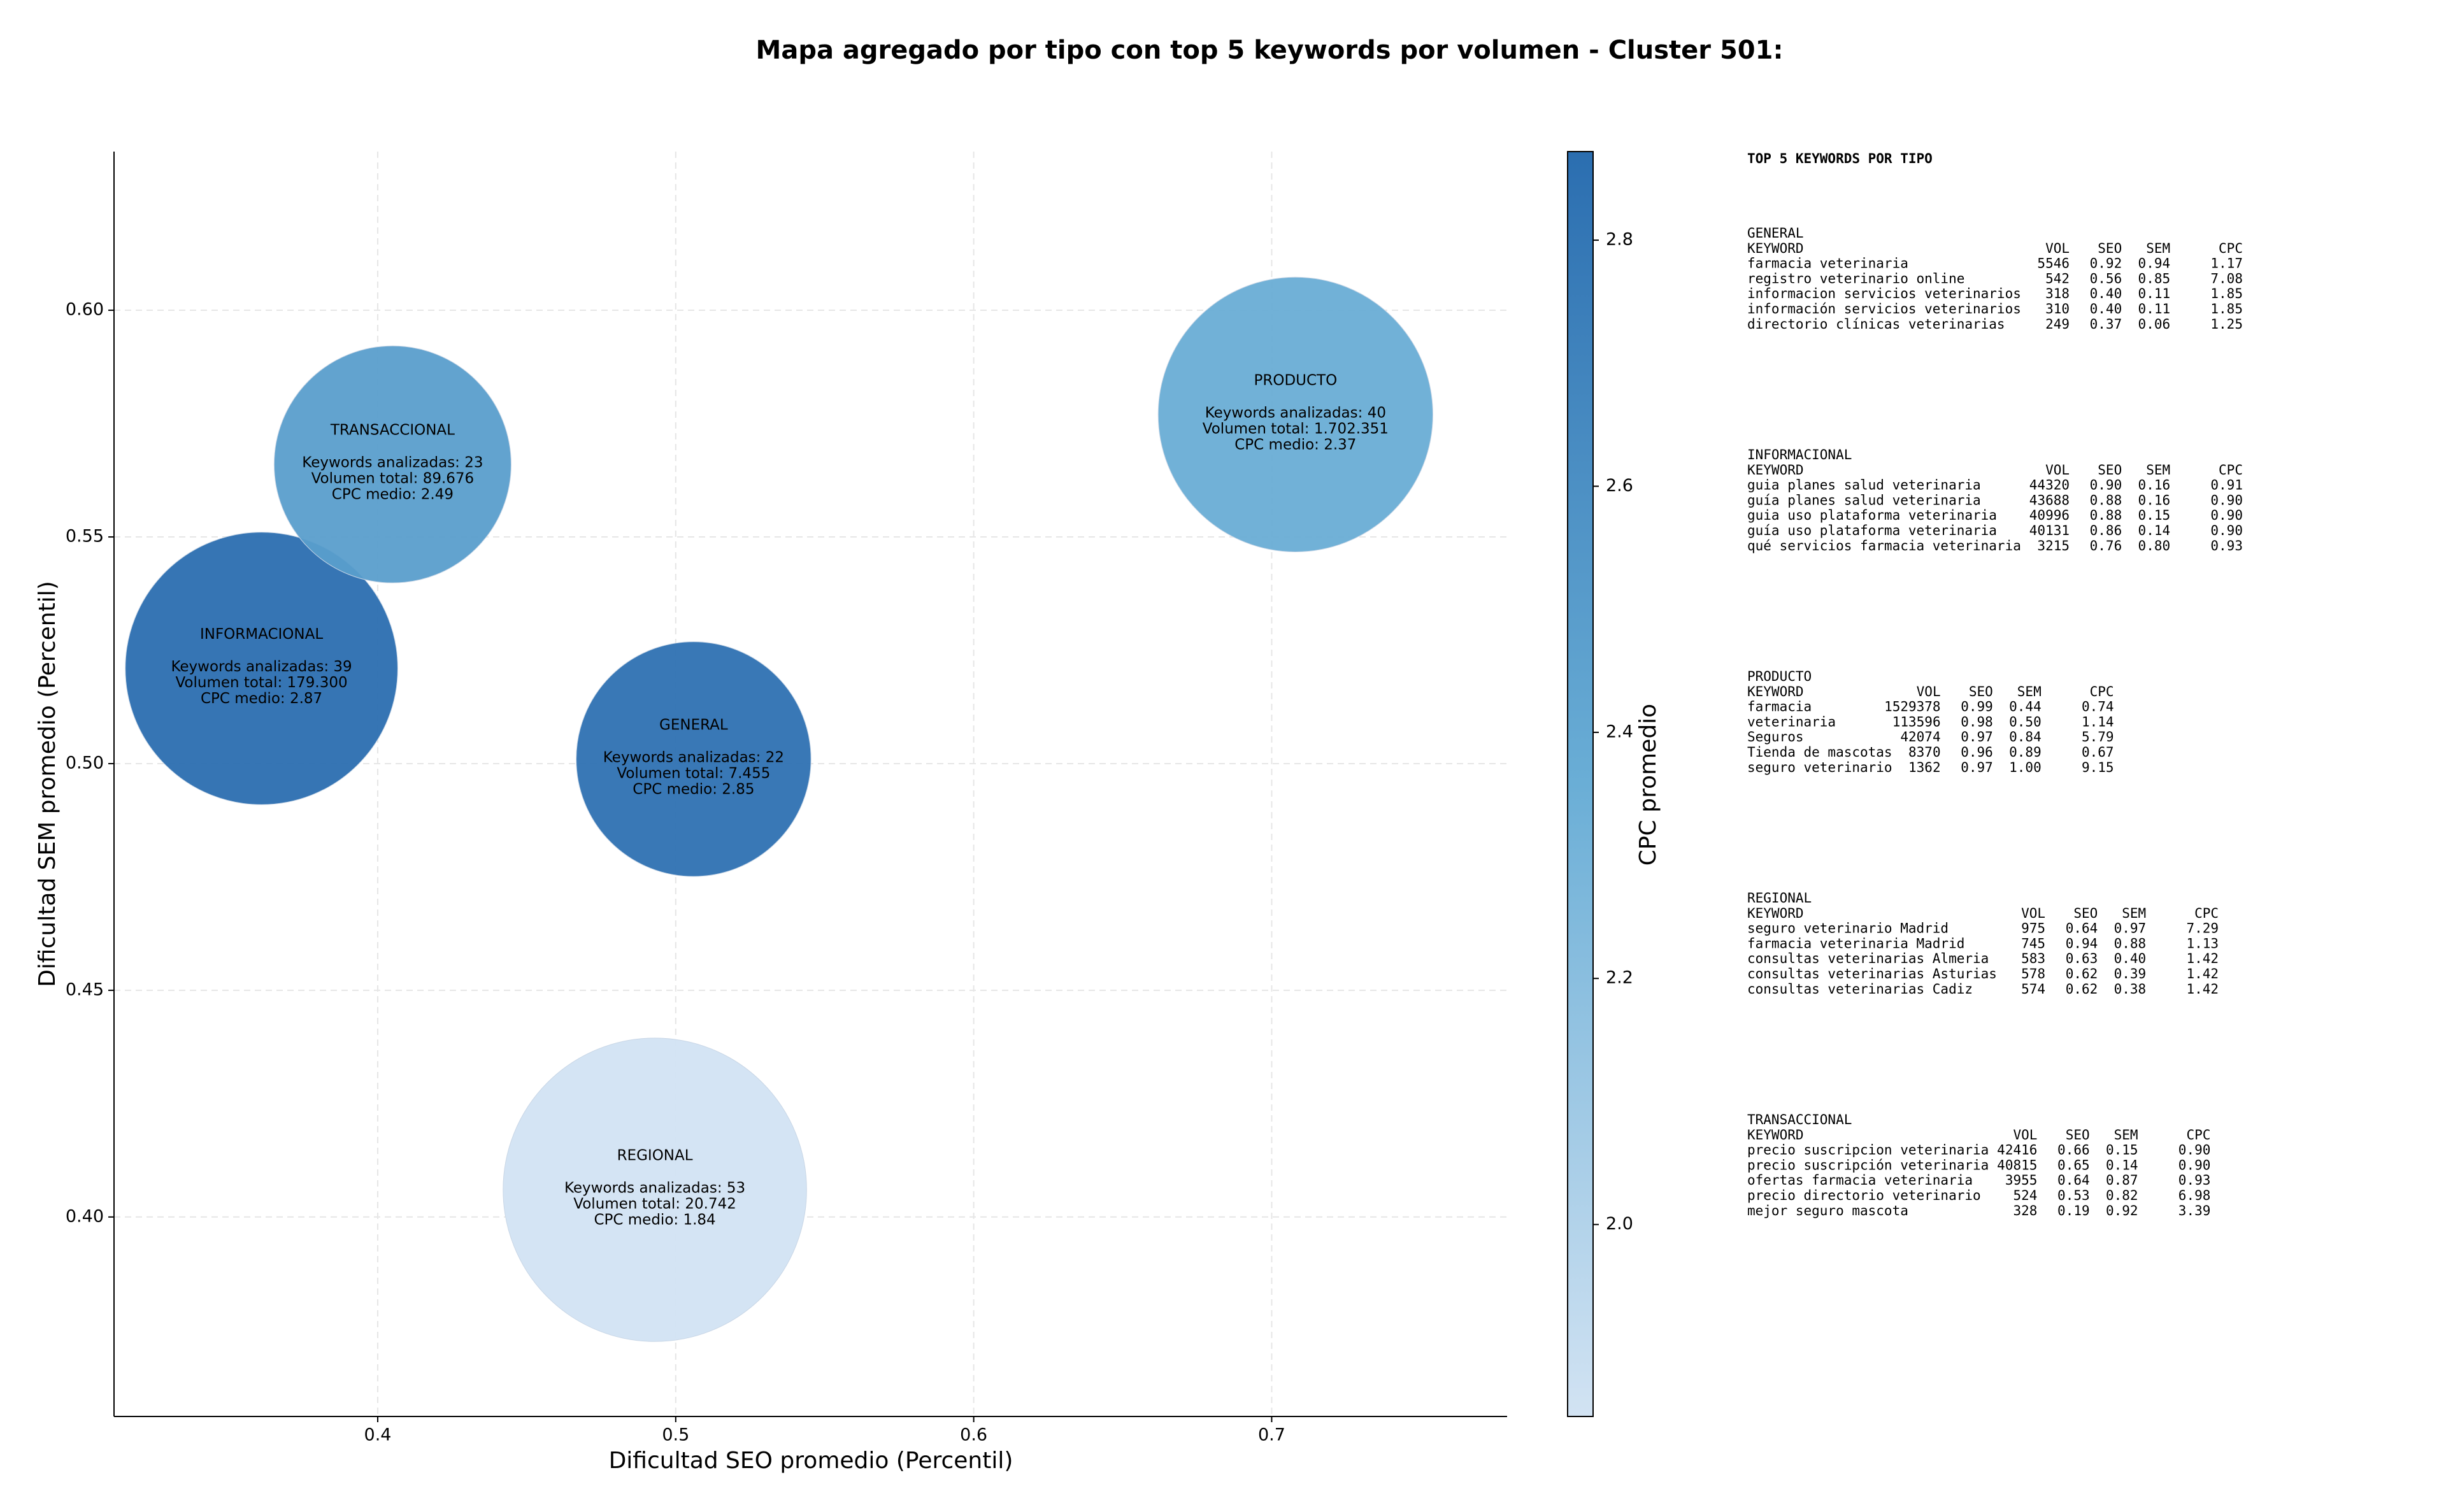  What do you see at coordinates (2082, 973) in the screenshot?
I see `table-cell: 0.62` at bounding box center [2082, 973].